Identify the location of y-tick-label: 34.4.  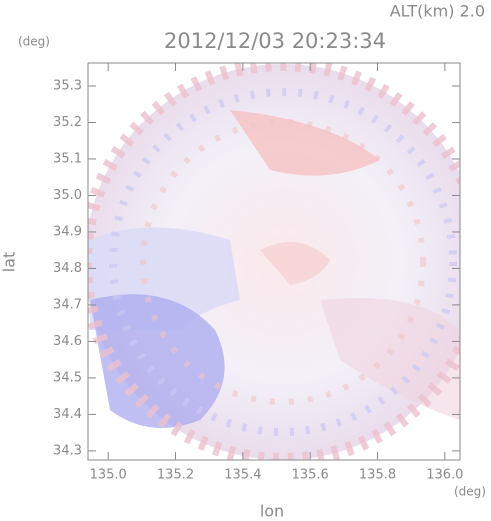
(67, 414).